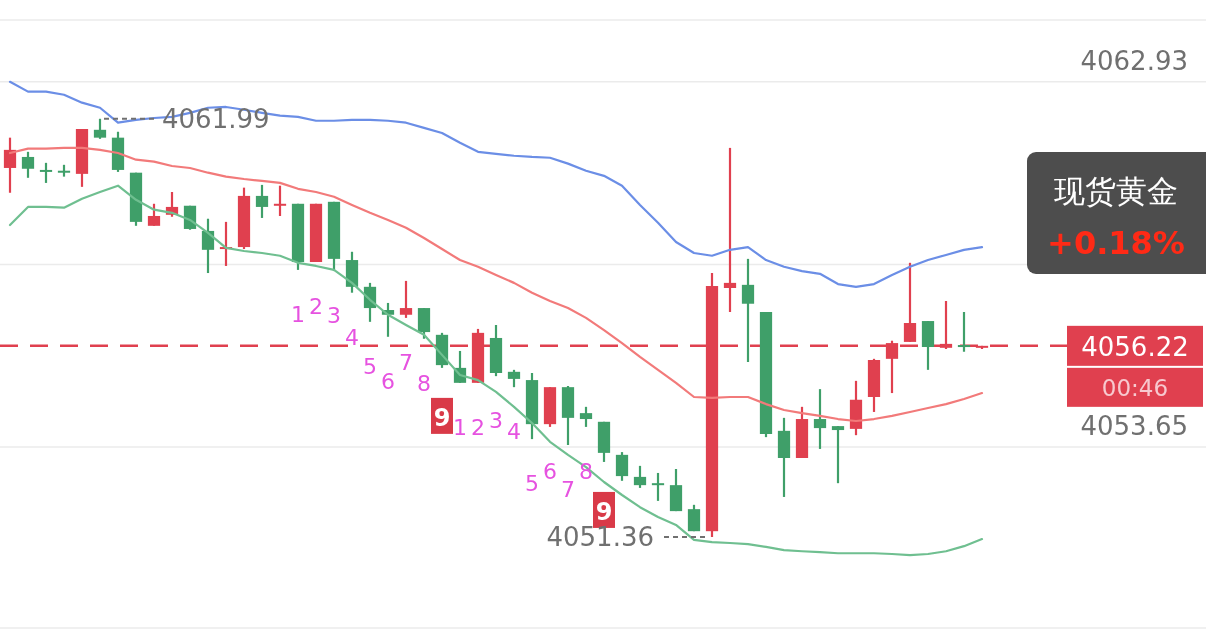 Image resolution: width=1206 pixels, height=633 pixels. I want to click on text: 9, so click(442, 417).